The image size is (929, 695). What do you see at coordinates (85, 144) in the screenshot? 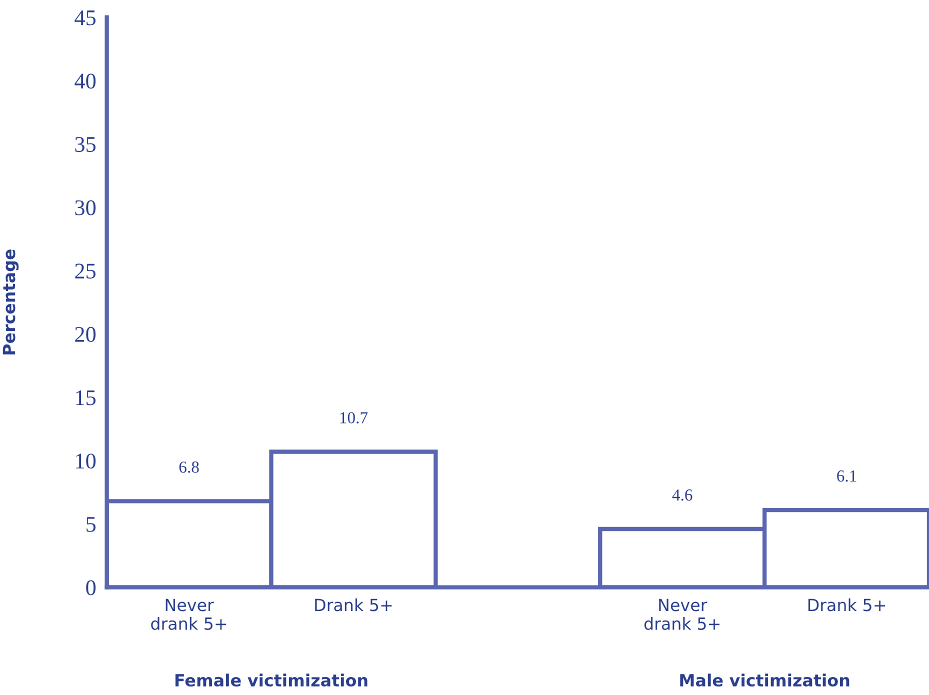
I see `y-tick-label: 35` at bounding box center [85, 144].